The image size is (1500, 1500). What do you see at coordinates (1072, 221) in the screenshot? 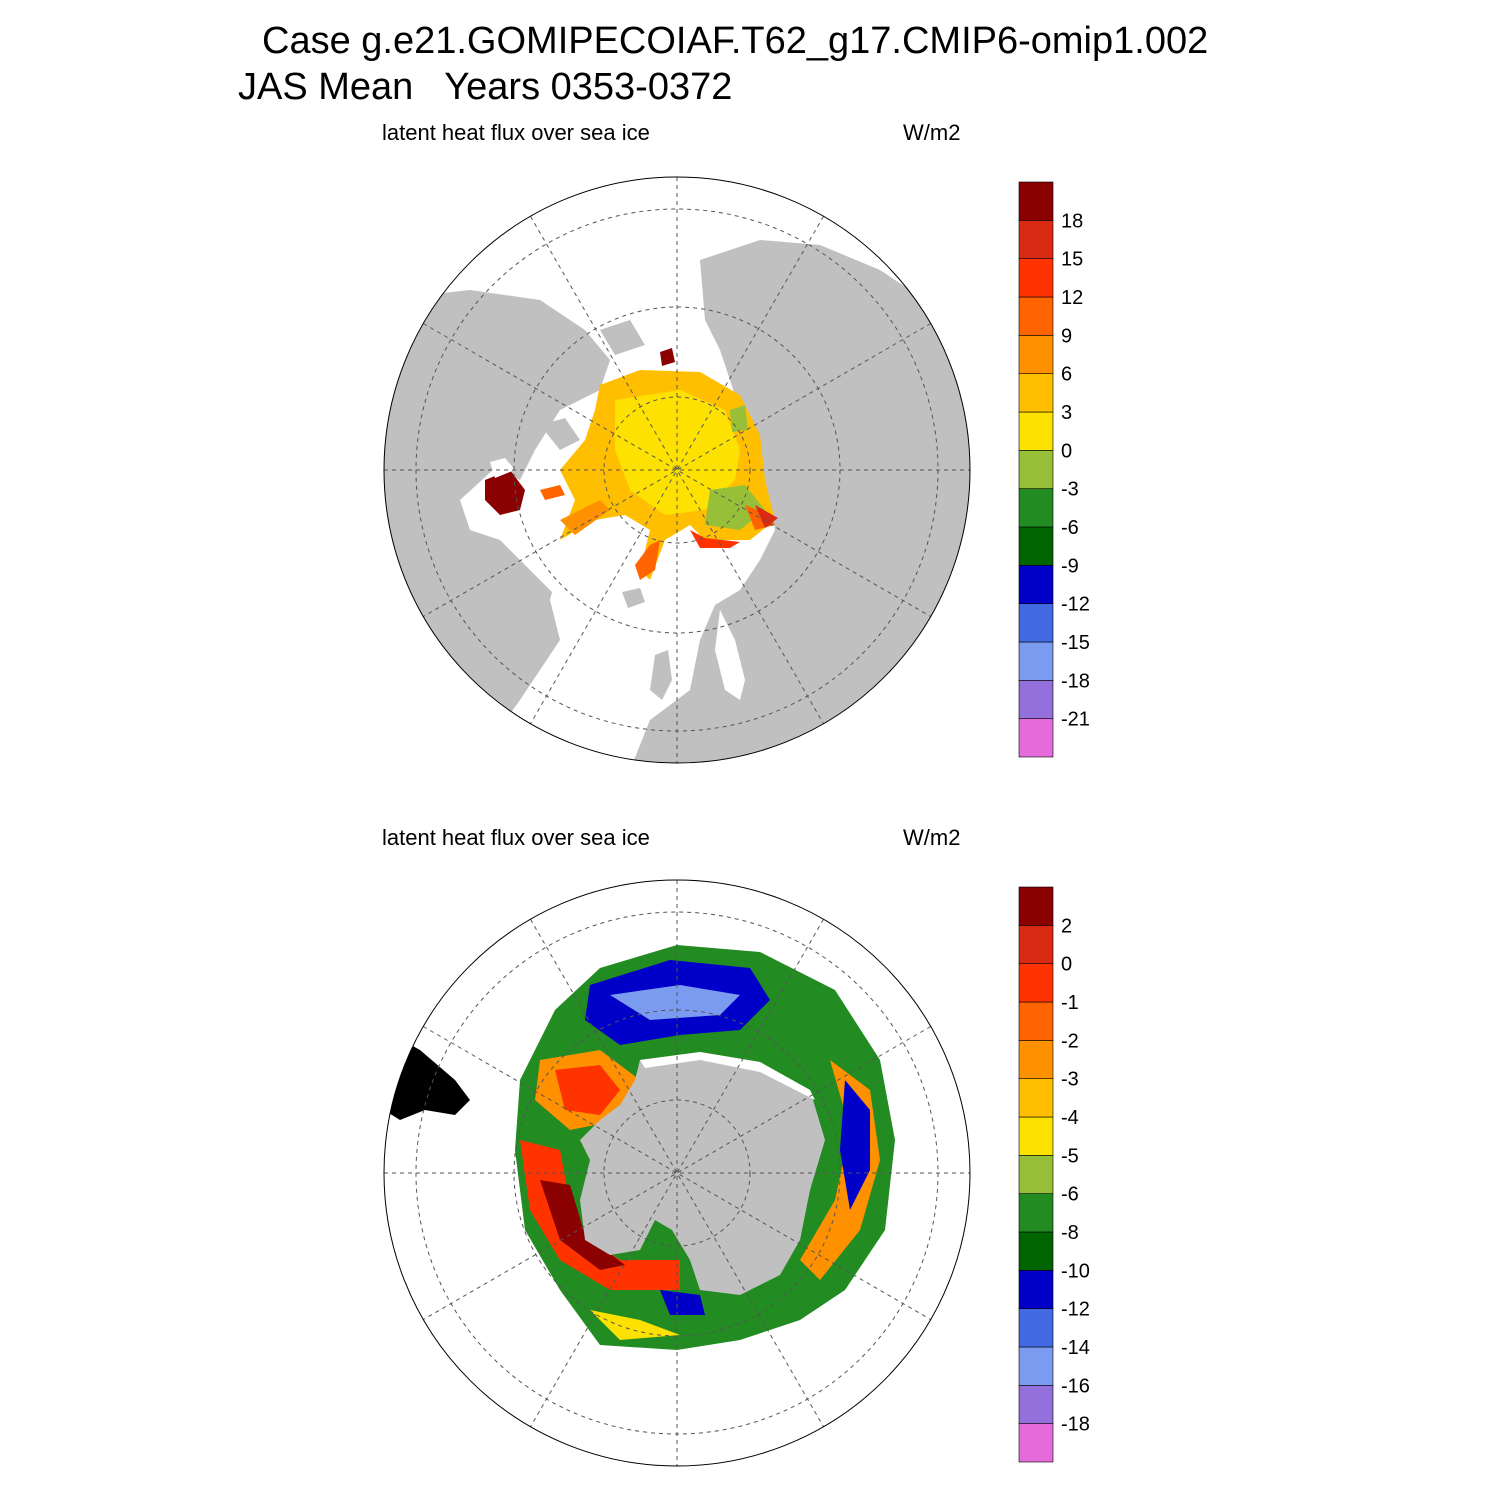
I see `colorbar-north-tick-label: 18` at bounding box center [1072, 221].